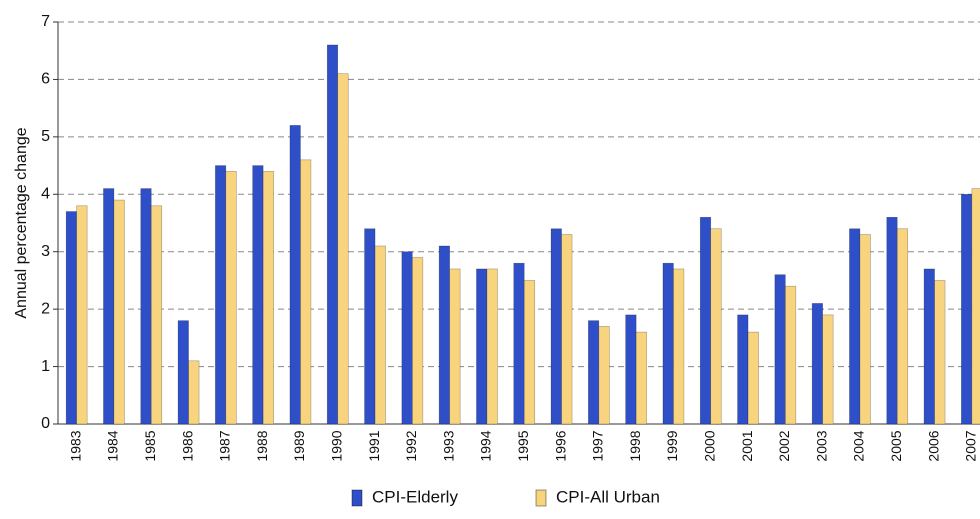 This screenshot has height=519, width=980. What do you see at coordinates (75, 445) in the screenshot?
I see `x-tick-label: 1983` at bounding box center [75, 445].